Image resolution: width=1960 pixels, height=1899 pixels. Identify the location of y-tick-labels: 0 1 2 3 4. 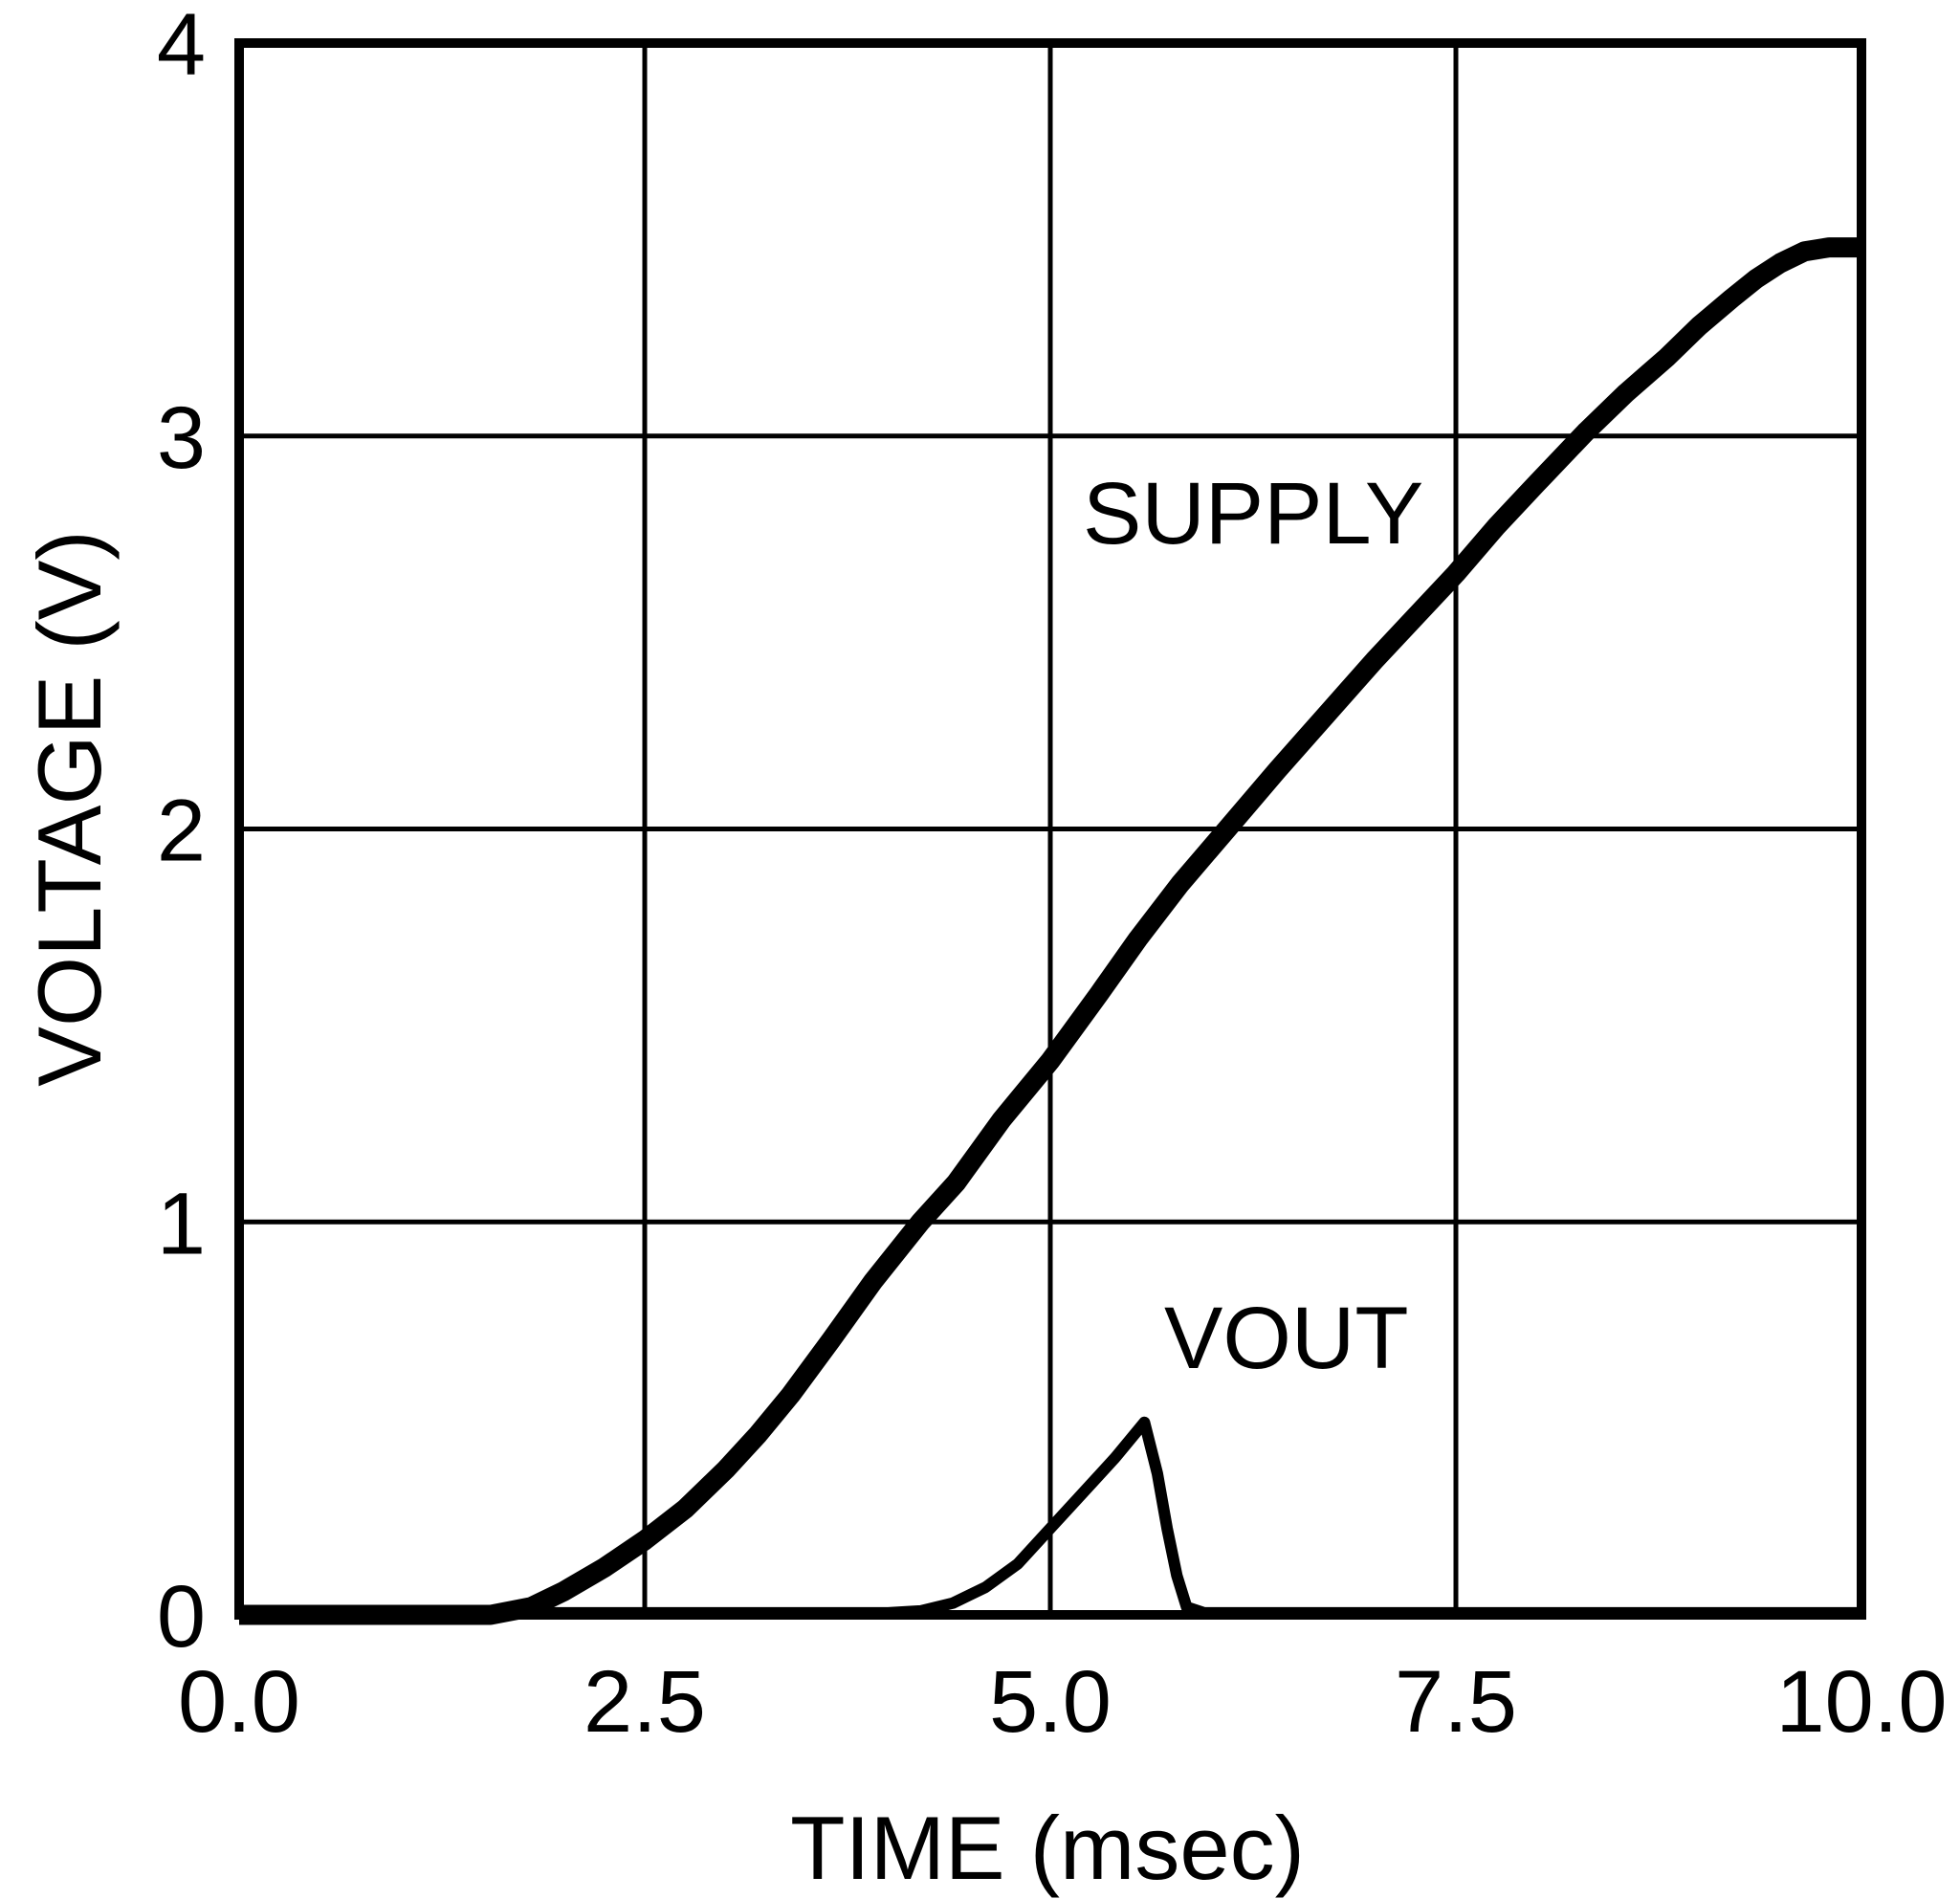
(181, 833).